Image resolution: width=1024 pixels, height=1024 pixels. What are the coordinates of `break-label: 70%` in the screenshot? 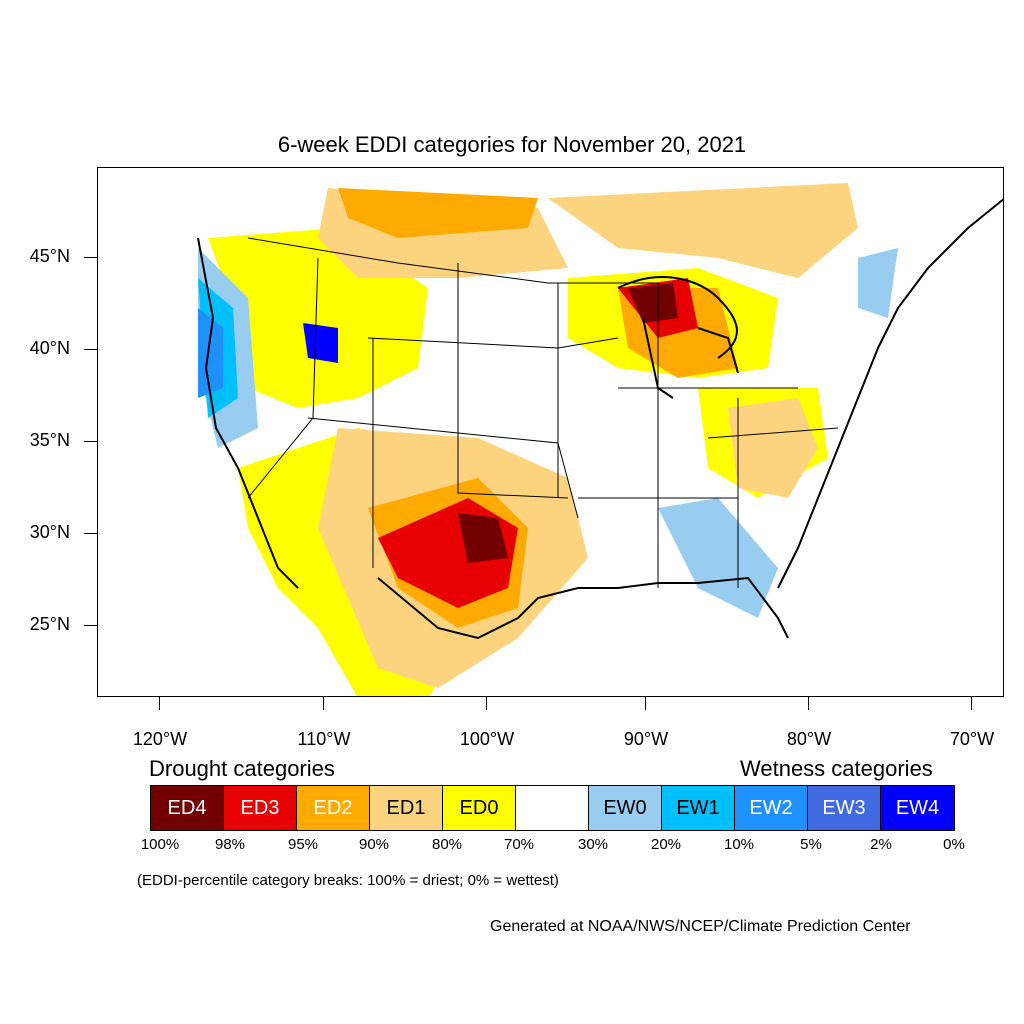 It's located at (519, 844).